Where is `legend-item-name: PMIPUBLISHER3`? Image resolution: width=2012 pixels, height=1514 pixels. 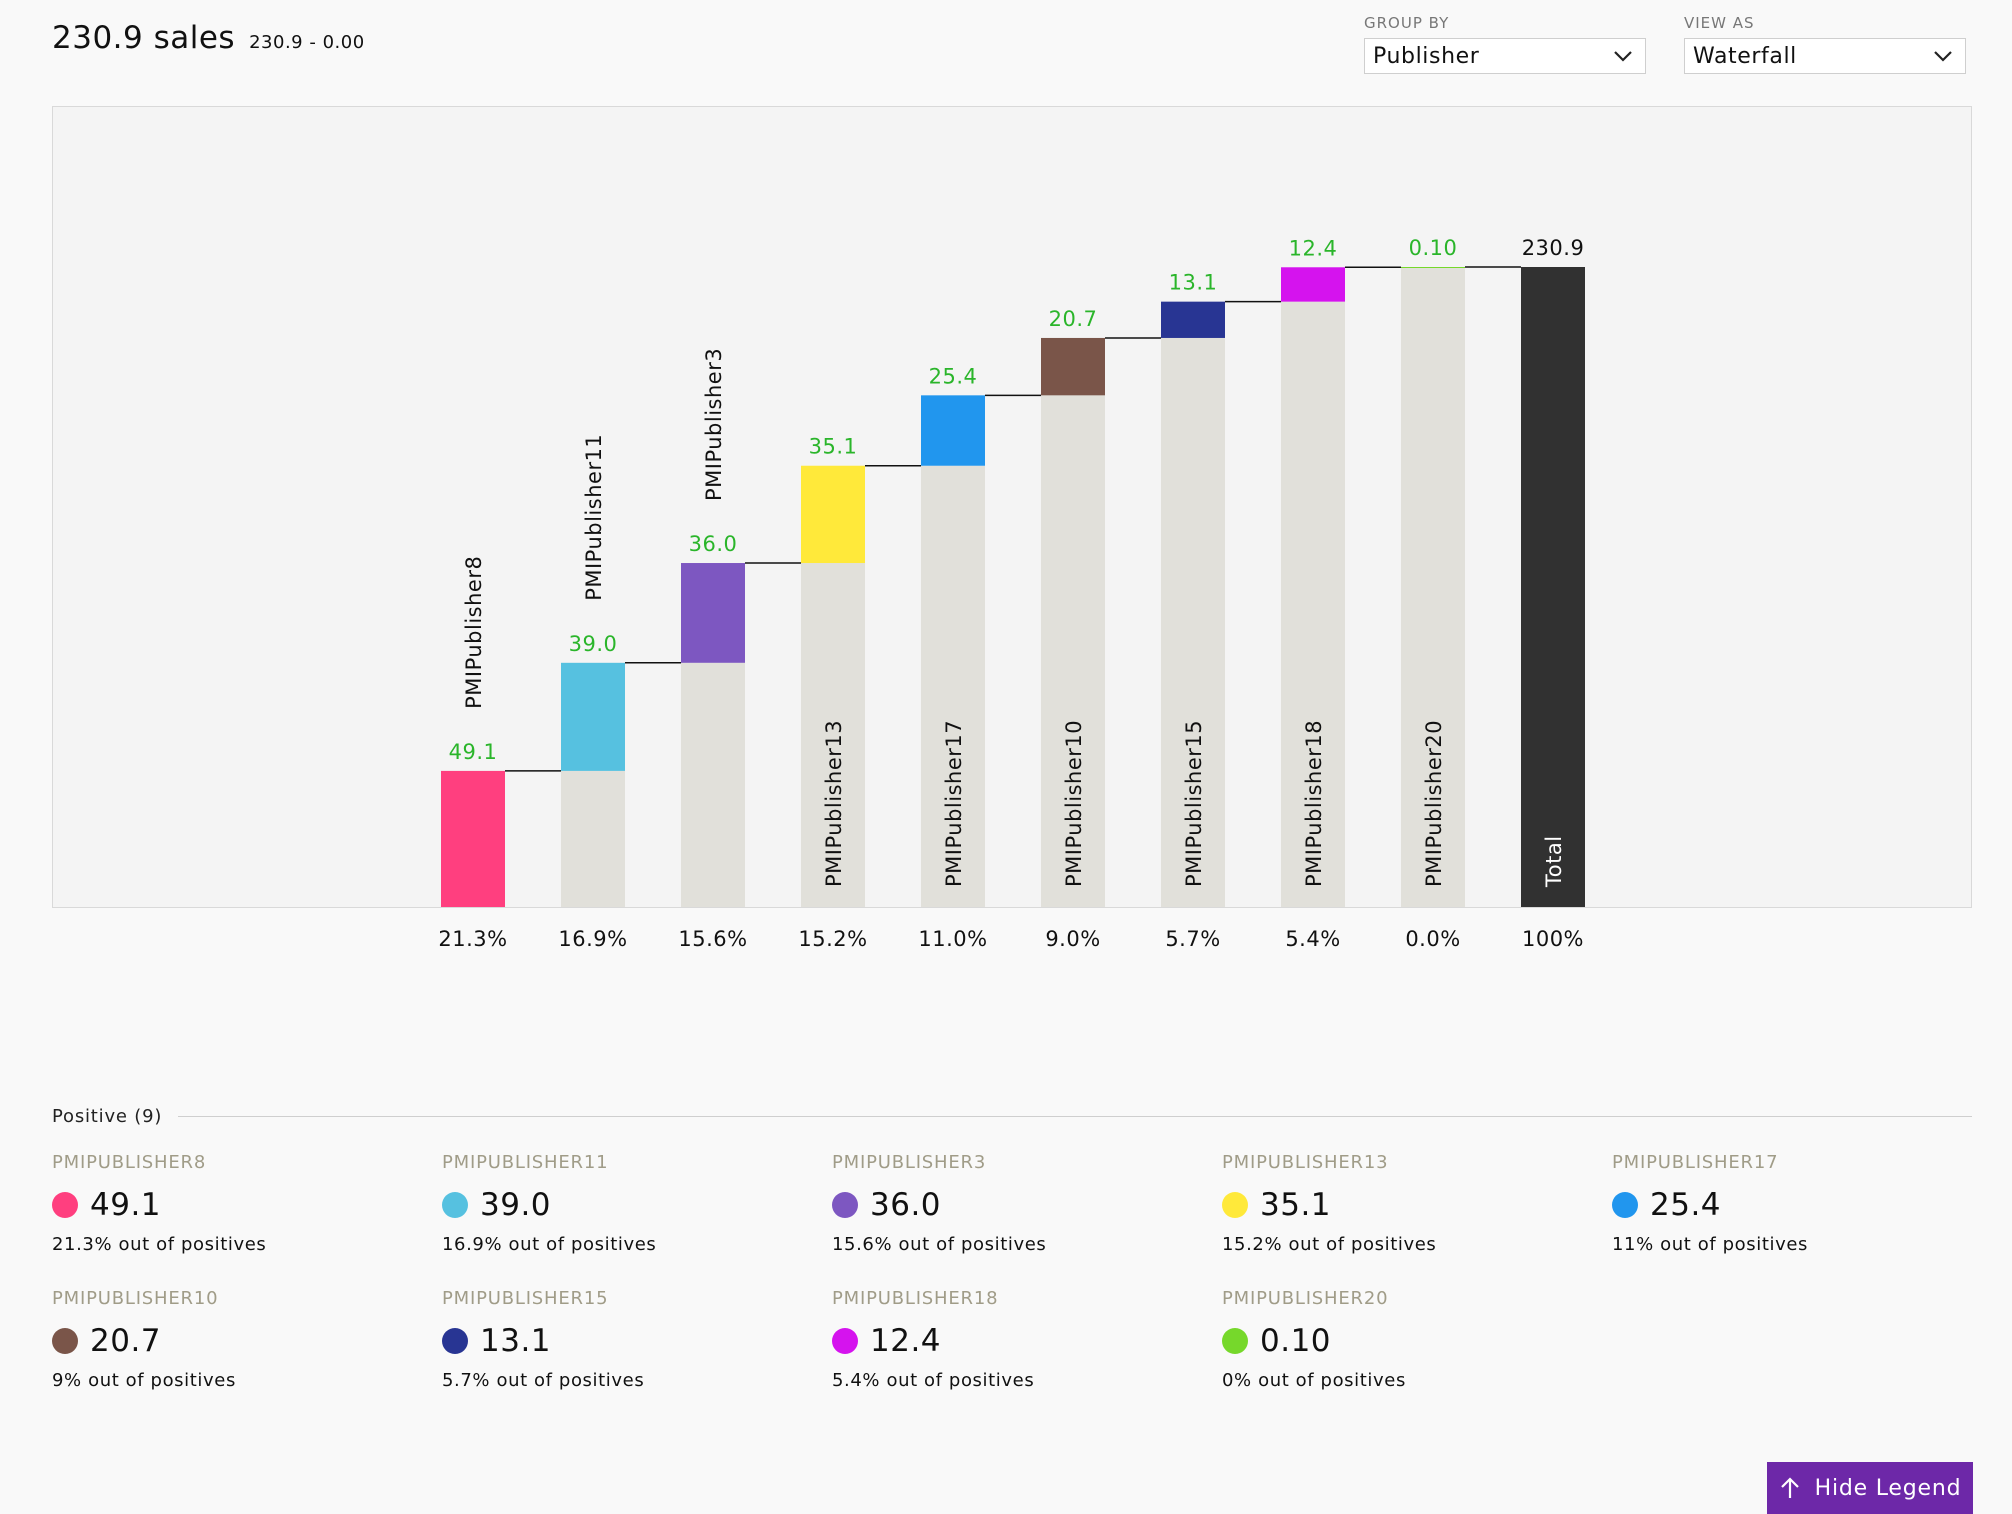
legend-item-name: PMIPUBLISHER3 is located at coordinates (909, 1162).